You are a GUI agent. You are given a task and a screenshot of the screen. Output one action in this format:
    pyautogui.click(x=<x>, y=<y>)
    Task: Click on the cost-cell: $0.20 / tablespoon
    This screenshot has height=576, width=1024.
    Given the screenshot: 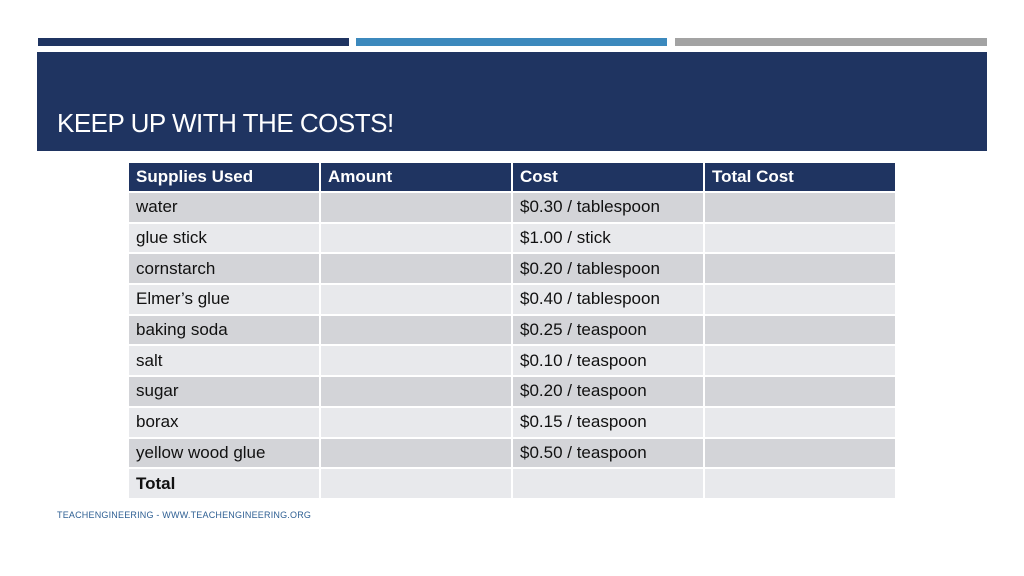 What is the action you would take?
    pyautogui.click(x=608, y=269)
    